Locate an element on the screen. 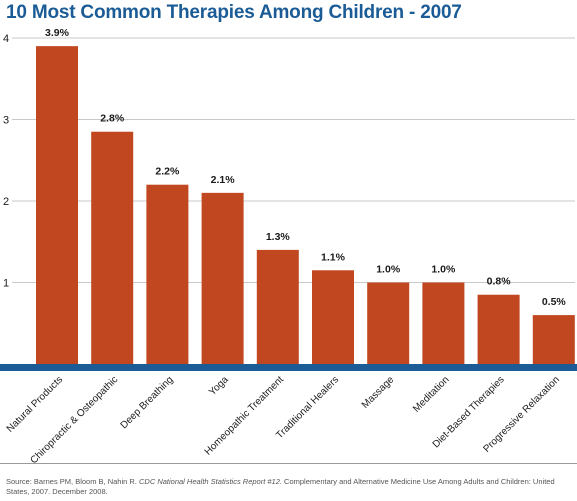  category-label: Yoga is located at coordinates (219, 386).